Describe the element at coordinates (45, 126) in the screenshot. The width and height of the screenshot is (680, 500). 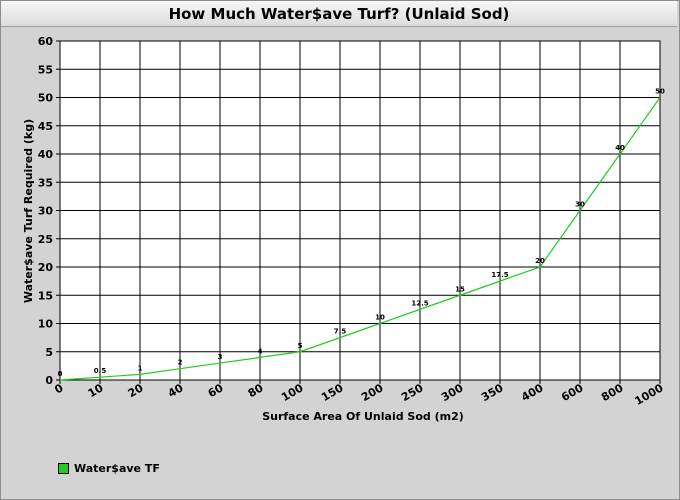
I see `y-tick-label: 45` at that location.